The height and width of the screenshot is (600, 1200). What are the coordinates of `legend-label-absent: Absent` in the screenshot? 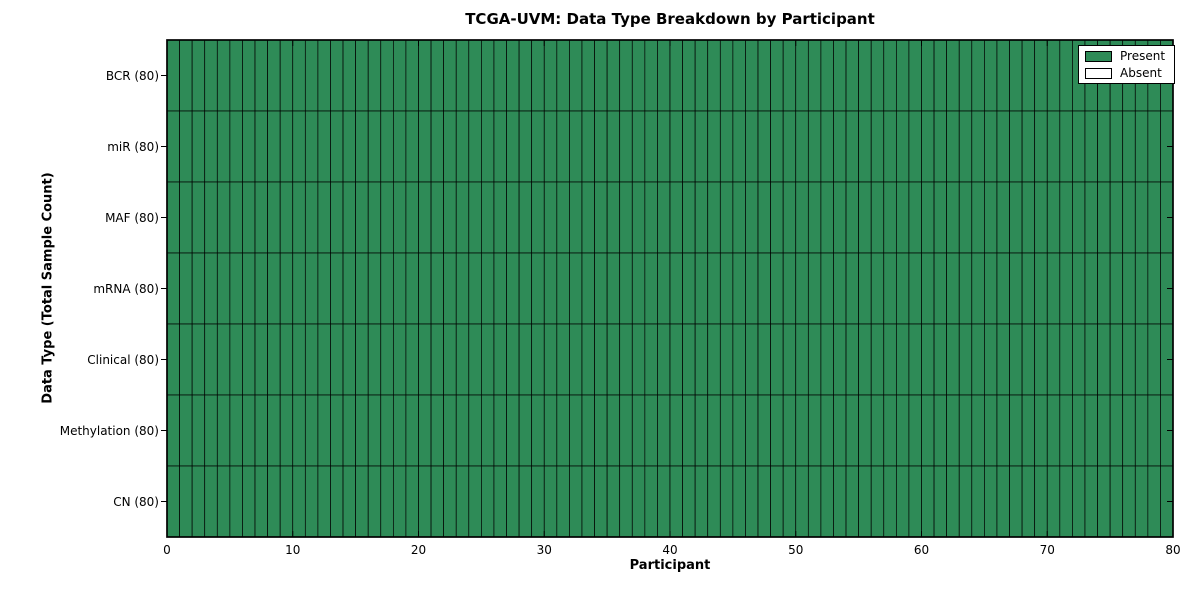 It's located at (1141, 73).